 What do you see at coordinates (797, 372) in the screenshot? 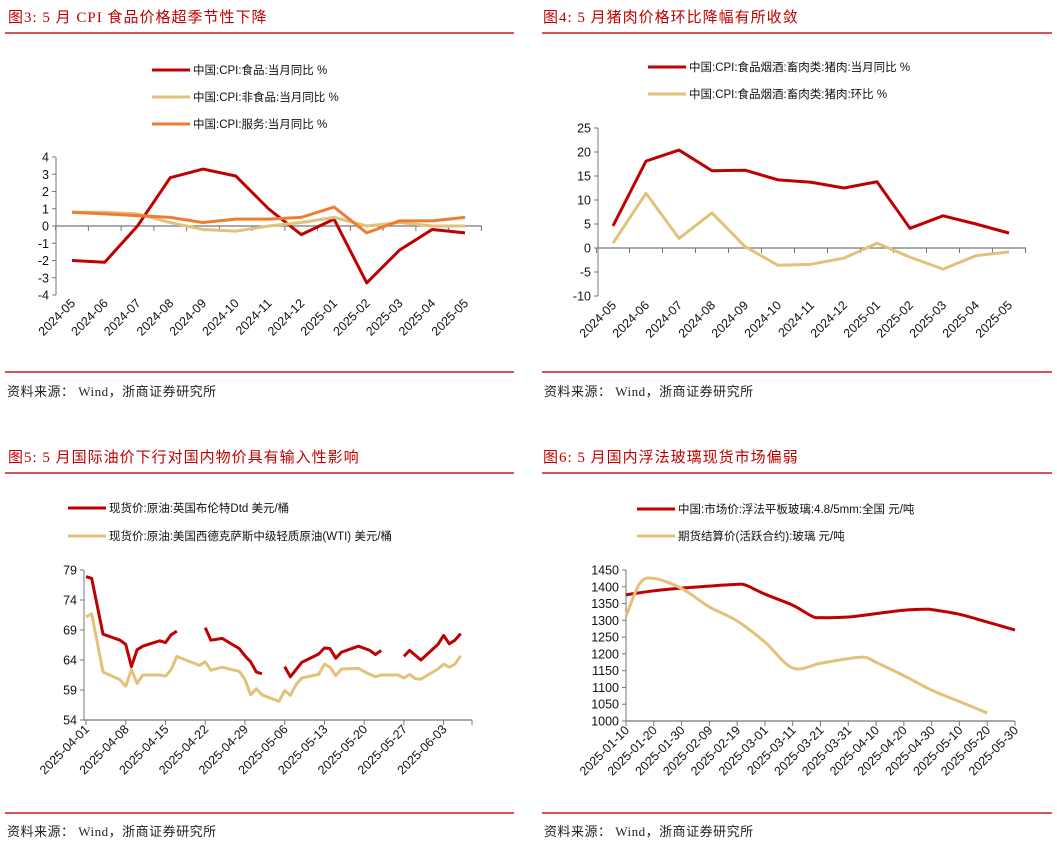
I see `figure-4-source-rule` at bounding box center [797, 372].